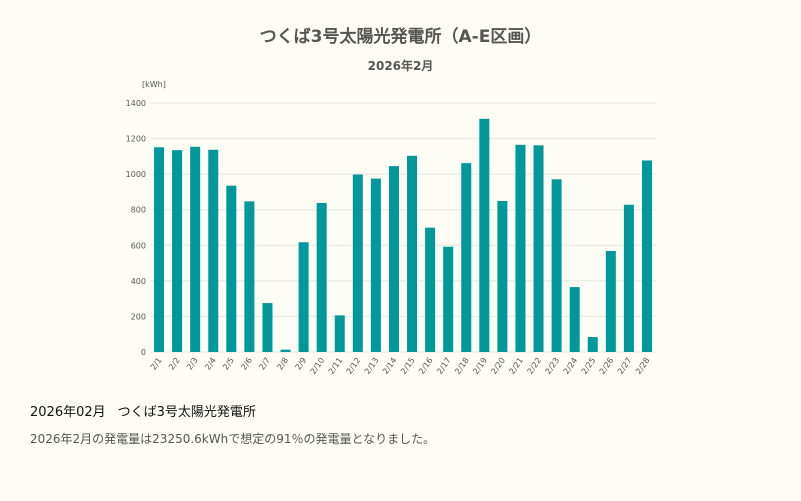 This screenshot has width=801, height=501. What do you see at coordinates (174, 364) in the screenshot?
I see `x-tick-label: 2/2` at bounding box center [174, 364].